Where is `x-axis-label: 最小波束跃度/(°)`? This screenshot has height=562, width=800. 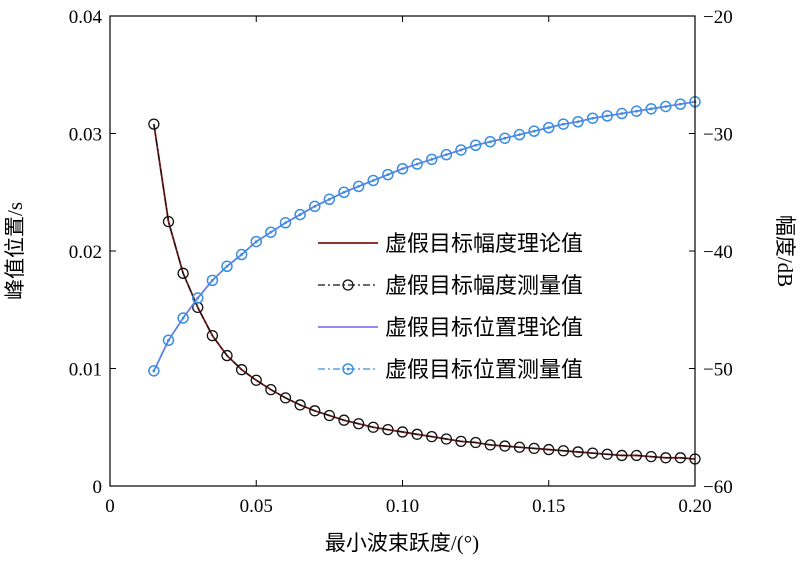
x-axis-label: 最小波束跃度/(°) is located at coordinates (402, 543).